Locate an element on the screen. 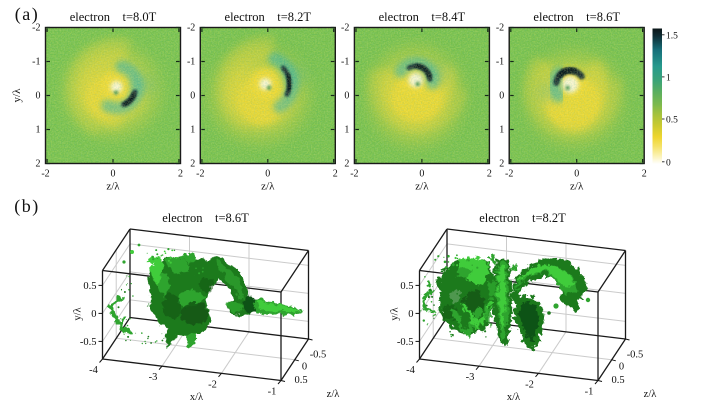  svg-text: 1.5 is located at coordinates (672, 36).